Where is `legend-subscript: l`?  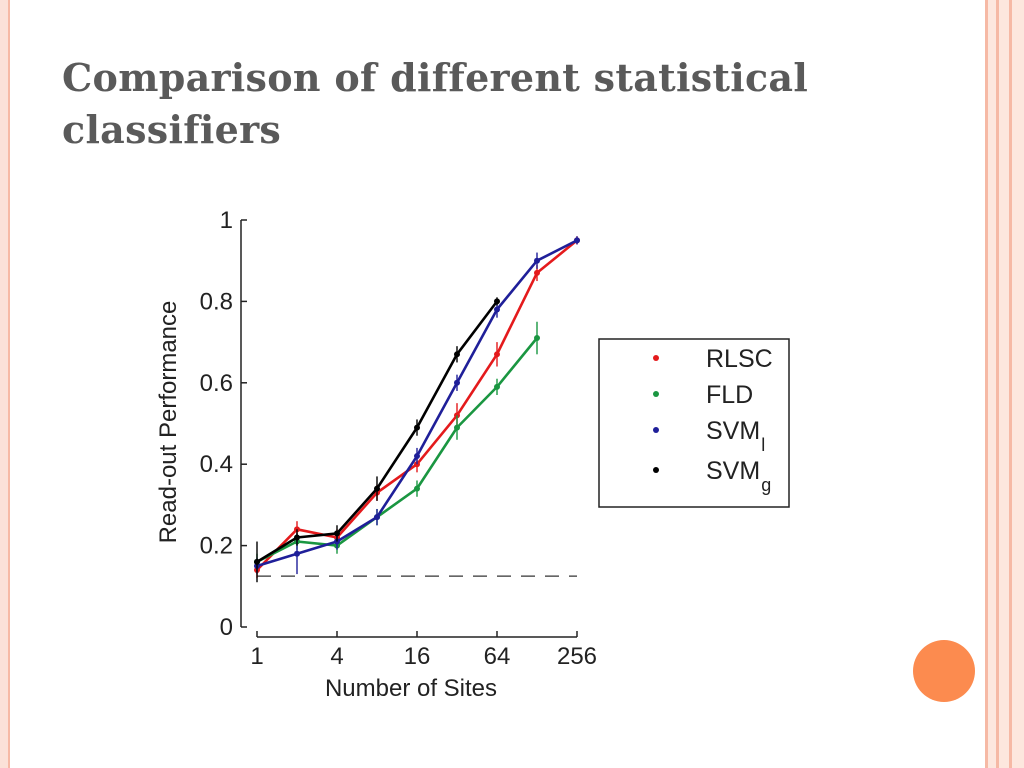 legend-subscript: l is located at coordinates (763, 445).